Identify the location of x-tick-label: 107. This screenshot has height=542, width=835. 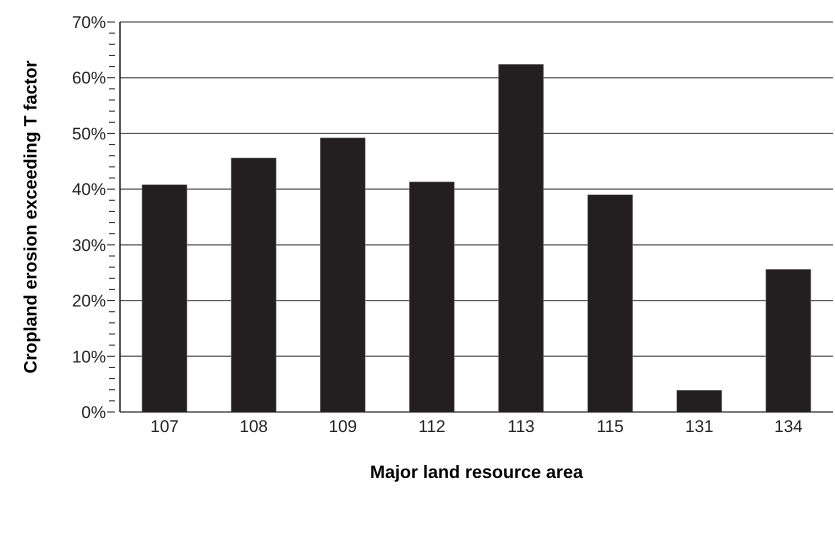
(164, 426).